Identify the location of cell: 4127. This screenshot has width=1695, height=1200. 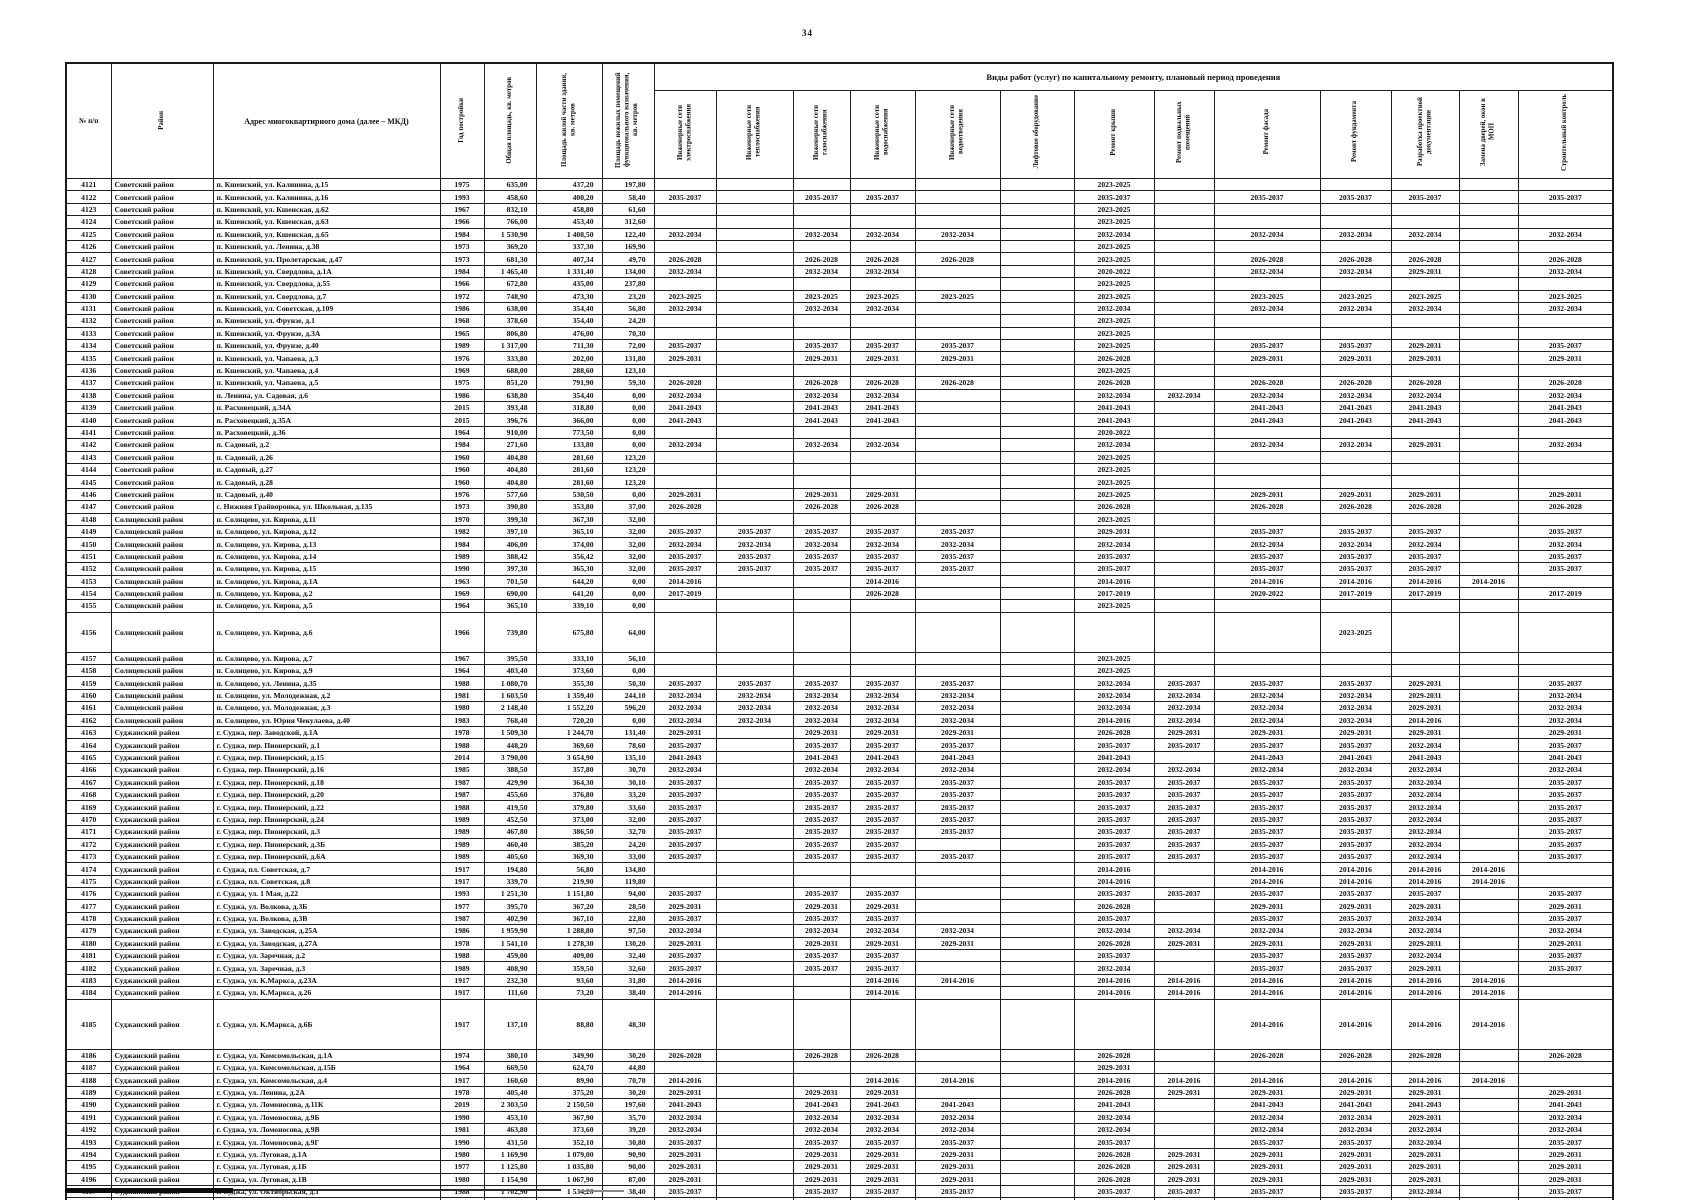
(88, 259).